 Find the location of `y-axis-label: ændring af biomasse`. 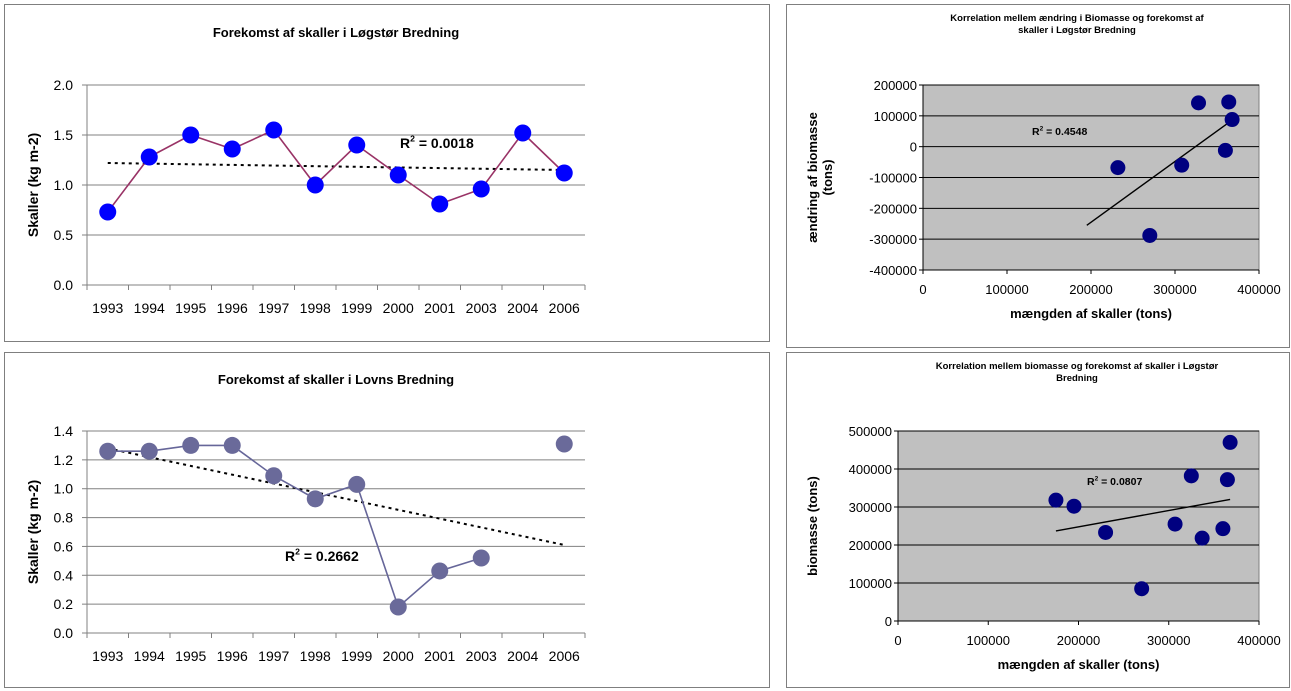

y-axis-label: ændring af biomasse is located at coordinates (812, 177).